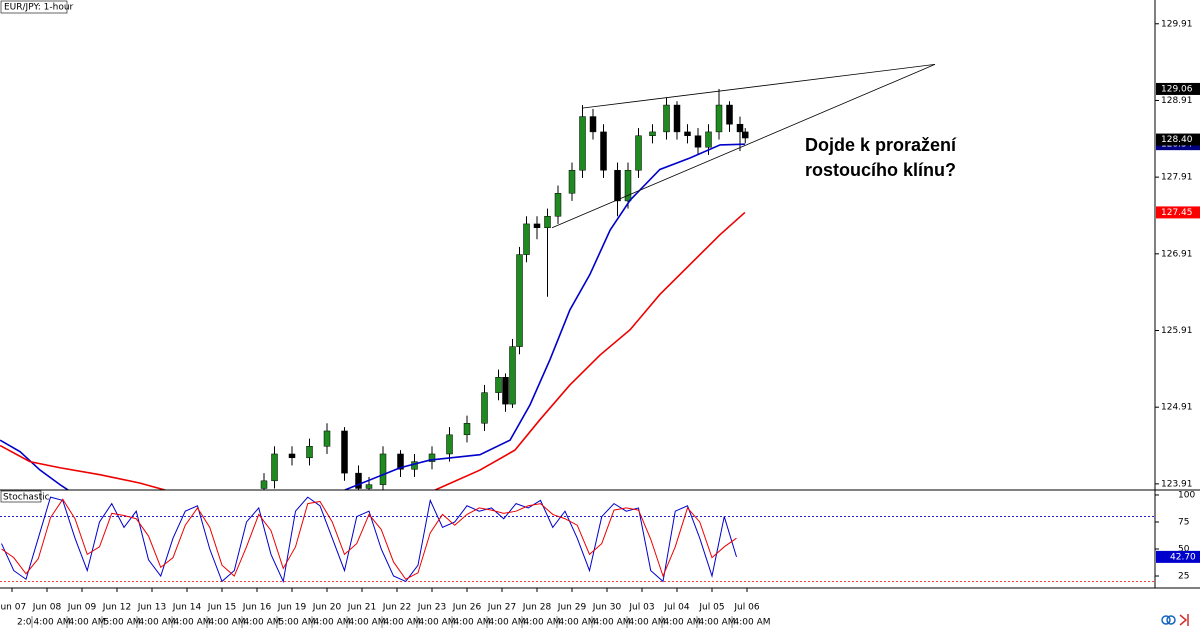 The width and height of the screenshot is (1200, 628). Describe the element at coordinates (26, 498) in the screenshot. I see `pane-title: Stochastic` at that location.